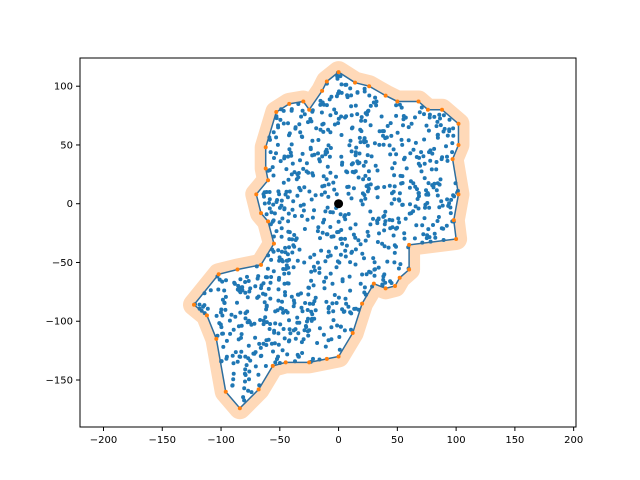 This screenshot has height=480, width=640. I want to click on x-tick-label: 100, so click(456, 440).